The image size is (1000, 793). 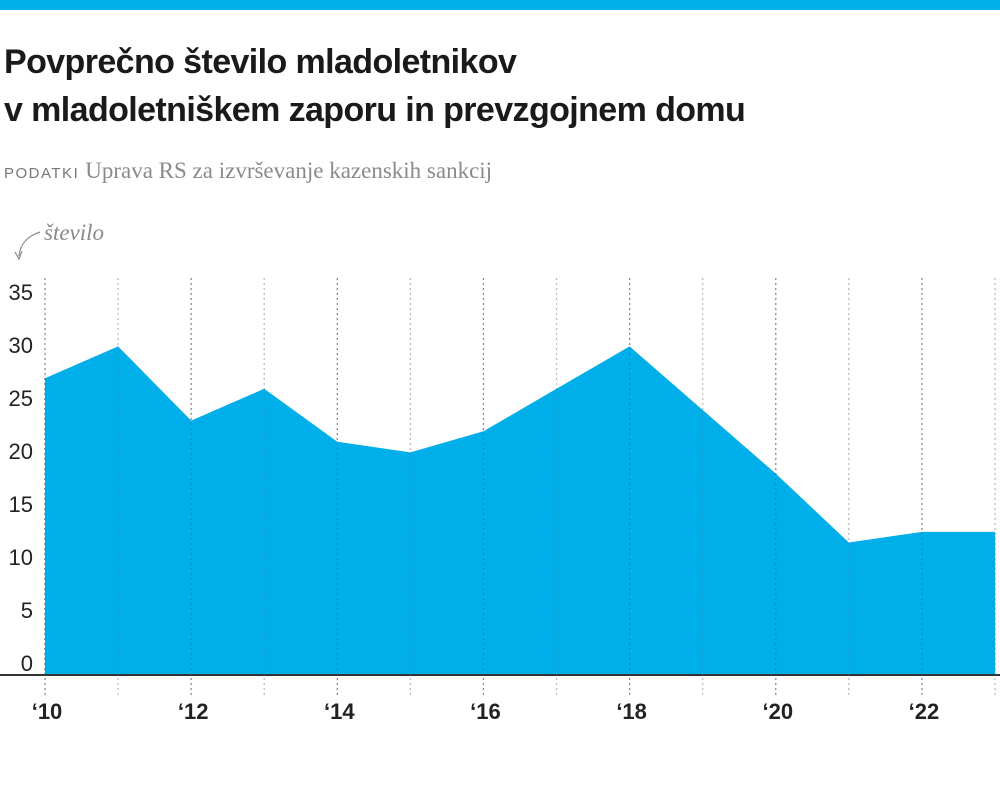 I want to click on y-tick-label: 30, so click(x=21, y=345).